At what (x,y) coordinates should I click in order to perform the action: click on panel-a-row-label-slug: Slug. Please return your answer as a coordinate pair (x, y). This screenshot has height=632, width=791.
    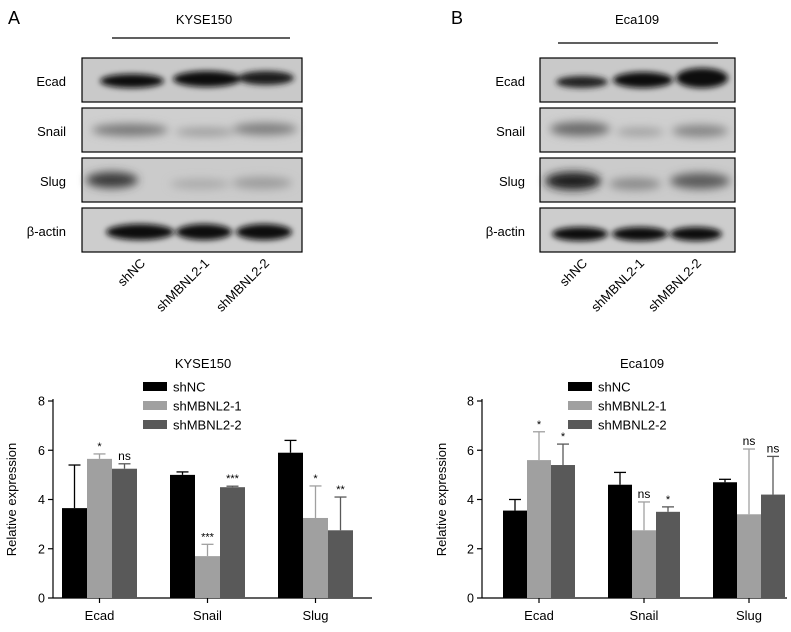
    Looking at the image, I should click on (53, 181).